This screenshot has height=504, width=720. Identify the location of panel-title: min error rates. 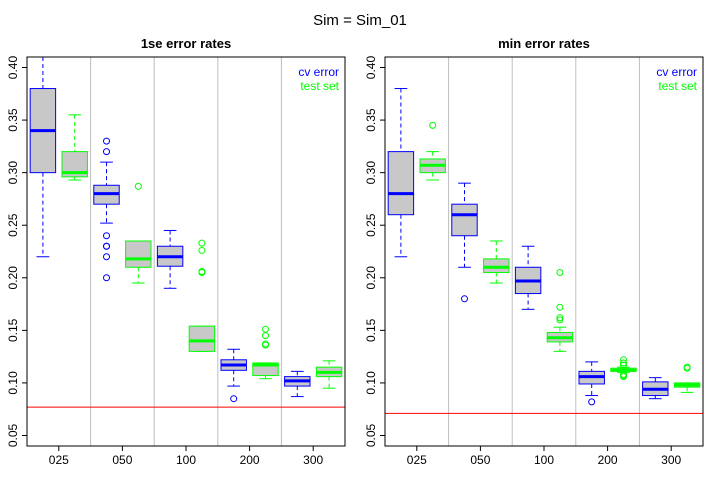
(544, 43).